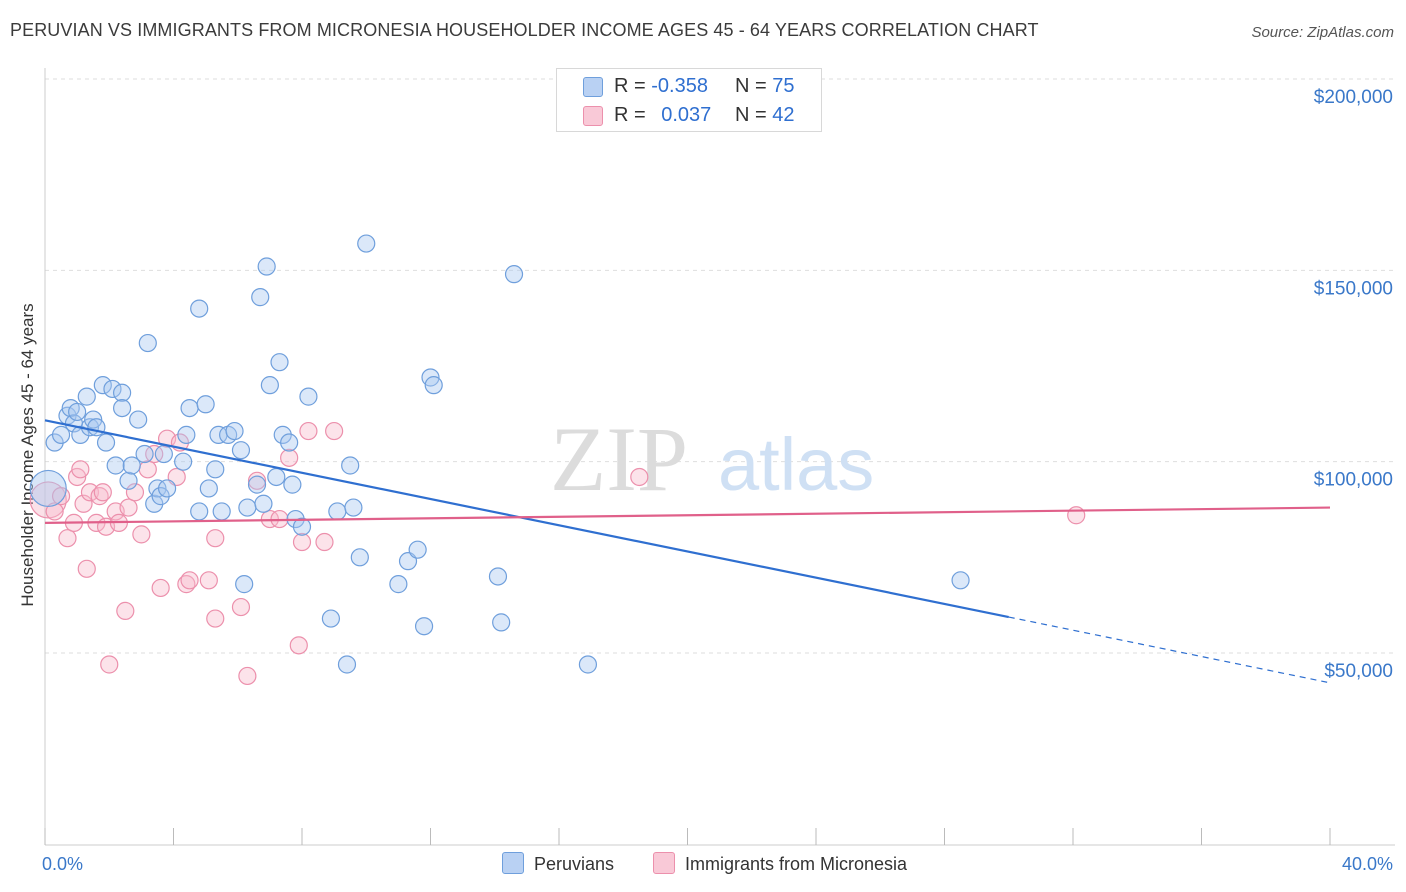  What do you see at coordinates (1367, 864) in the screenshot?
I see `x-tick-label: 40.0%` at bounding box center [1367, 864].